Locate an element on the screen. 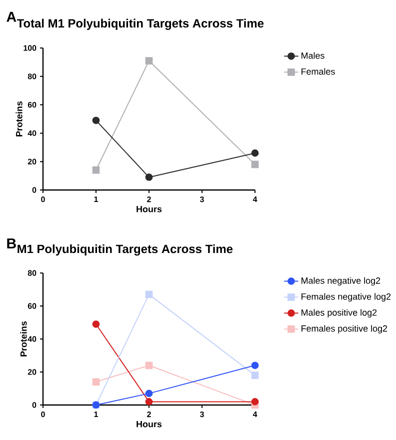 This screenshot has width=396, height=440. chart-title: Total M1 Polyubiquitin Targets Across Time is located at coordinates (140, 24).